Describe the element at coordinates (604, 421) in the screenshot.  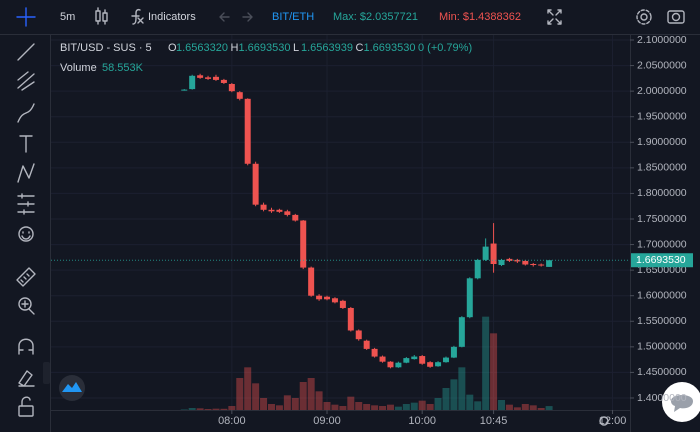
I see `time-settings-icon` at that location.